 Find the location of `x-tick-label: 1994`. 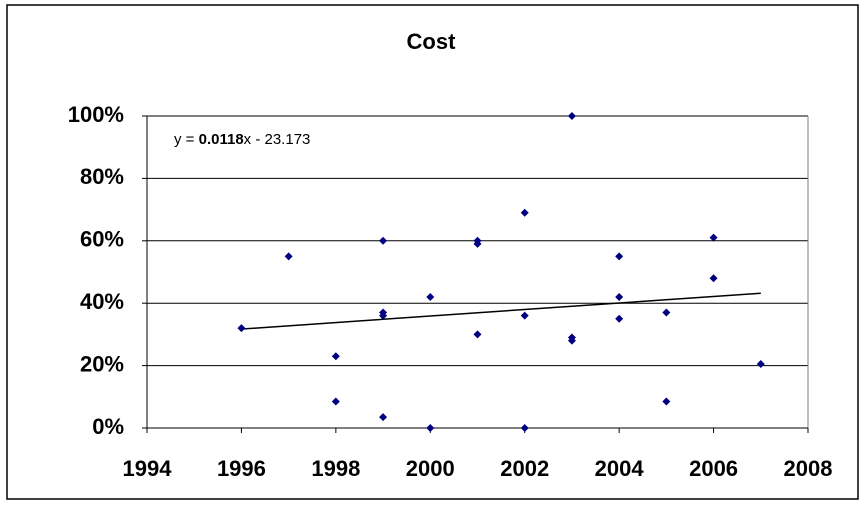

x-tick-label: 1994 is located at coordinates (148, 468).